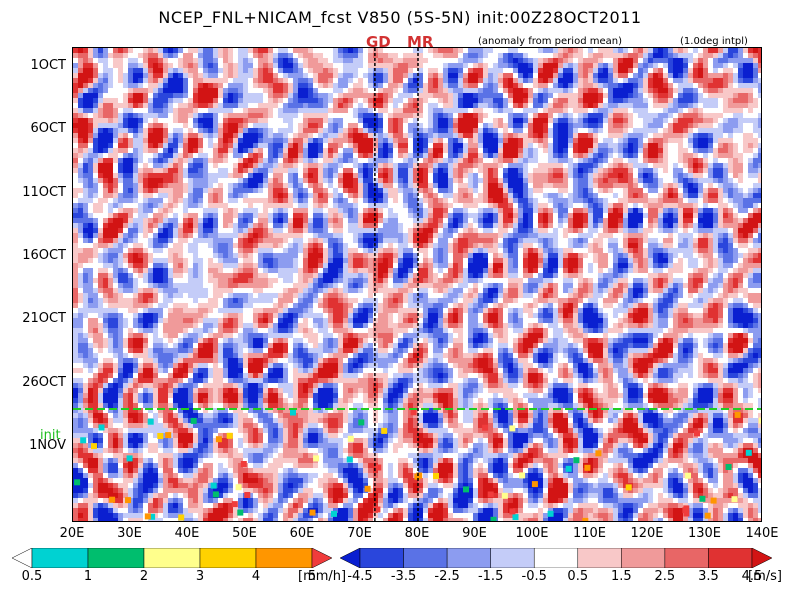  What do you see at coordinates (532, 533) in the screenshot?
I see `x-tick-label: 100E` at bounding box center [532, 533].